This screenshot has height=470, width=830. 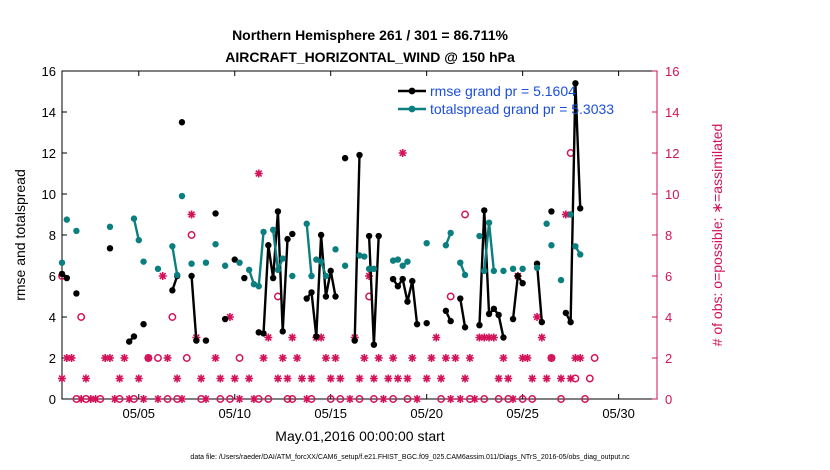 I want to click on y-tick-label-right: 6, so click(x=668, y=276).